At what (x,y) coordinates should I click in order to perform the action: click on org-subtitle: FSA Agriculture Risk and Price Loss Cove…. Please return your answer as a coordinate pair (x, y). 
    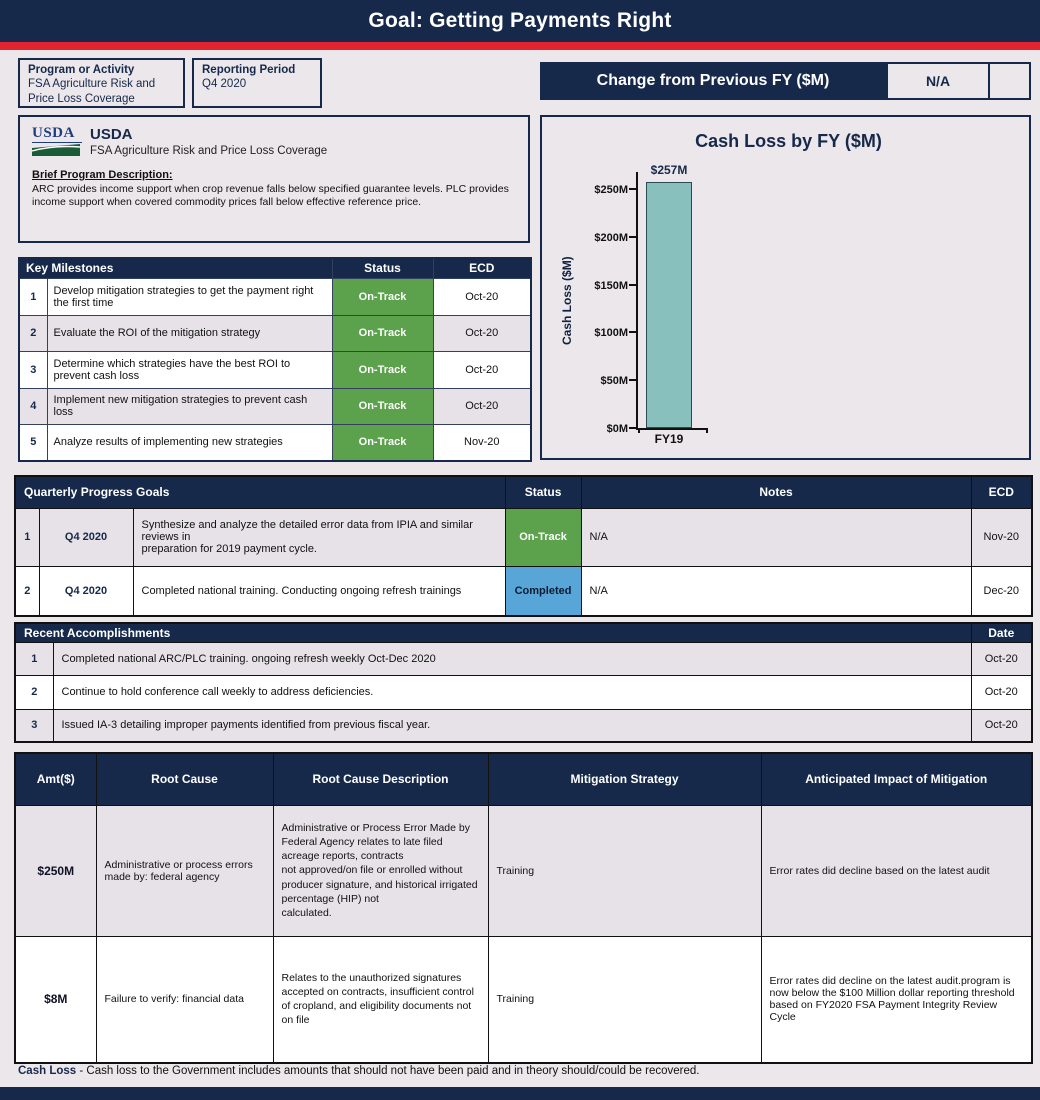
    Looking at the image, I should click on (209, 151).